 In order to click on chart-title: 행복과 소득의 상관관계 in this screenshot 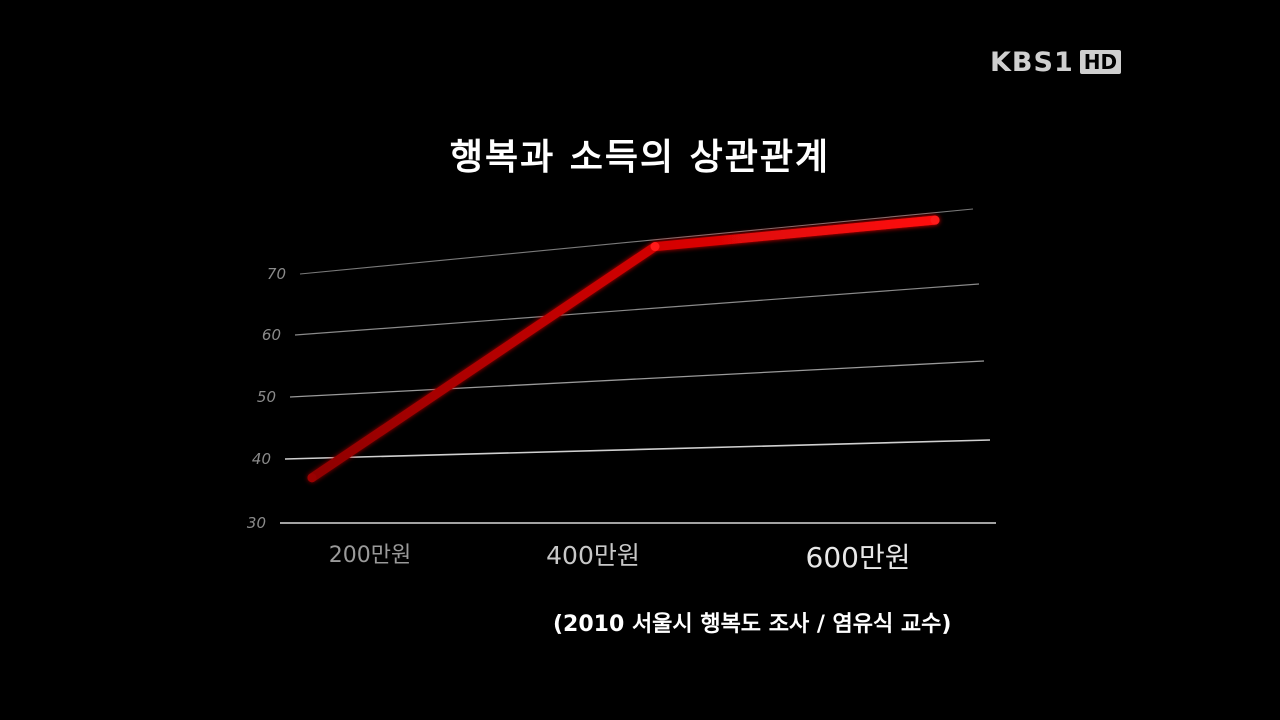, I will do `click(640, 157)`.